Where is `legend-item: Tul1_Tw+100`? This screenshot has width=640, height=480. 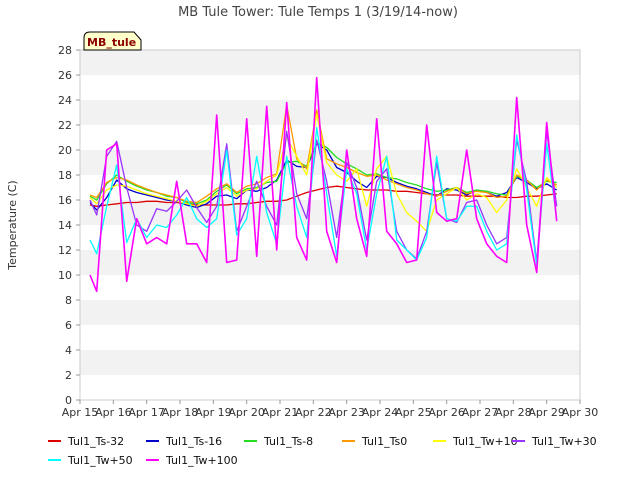
legend-item: Tul1_Tw+100 is located at coordinates (192, 460).